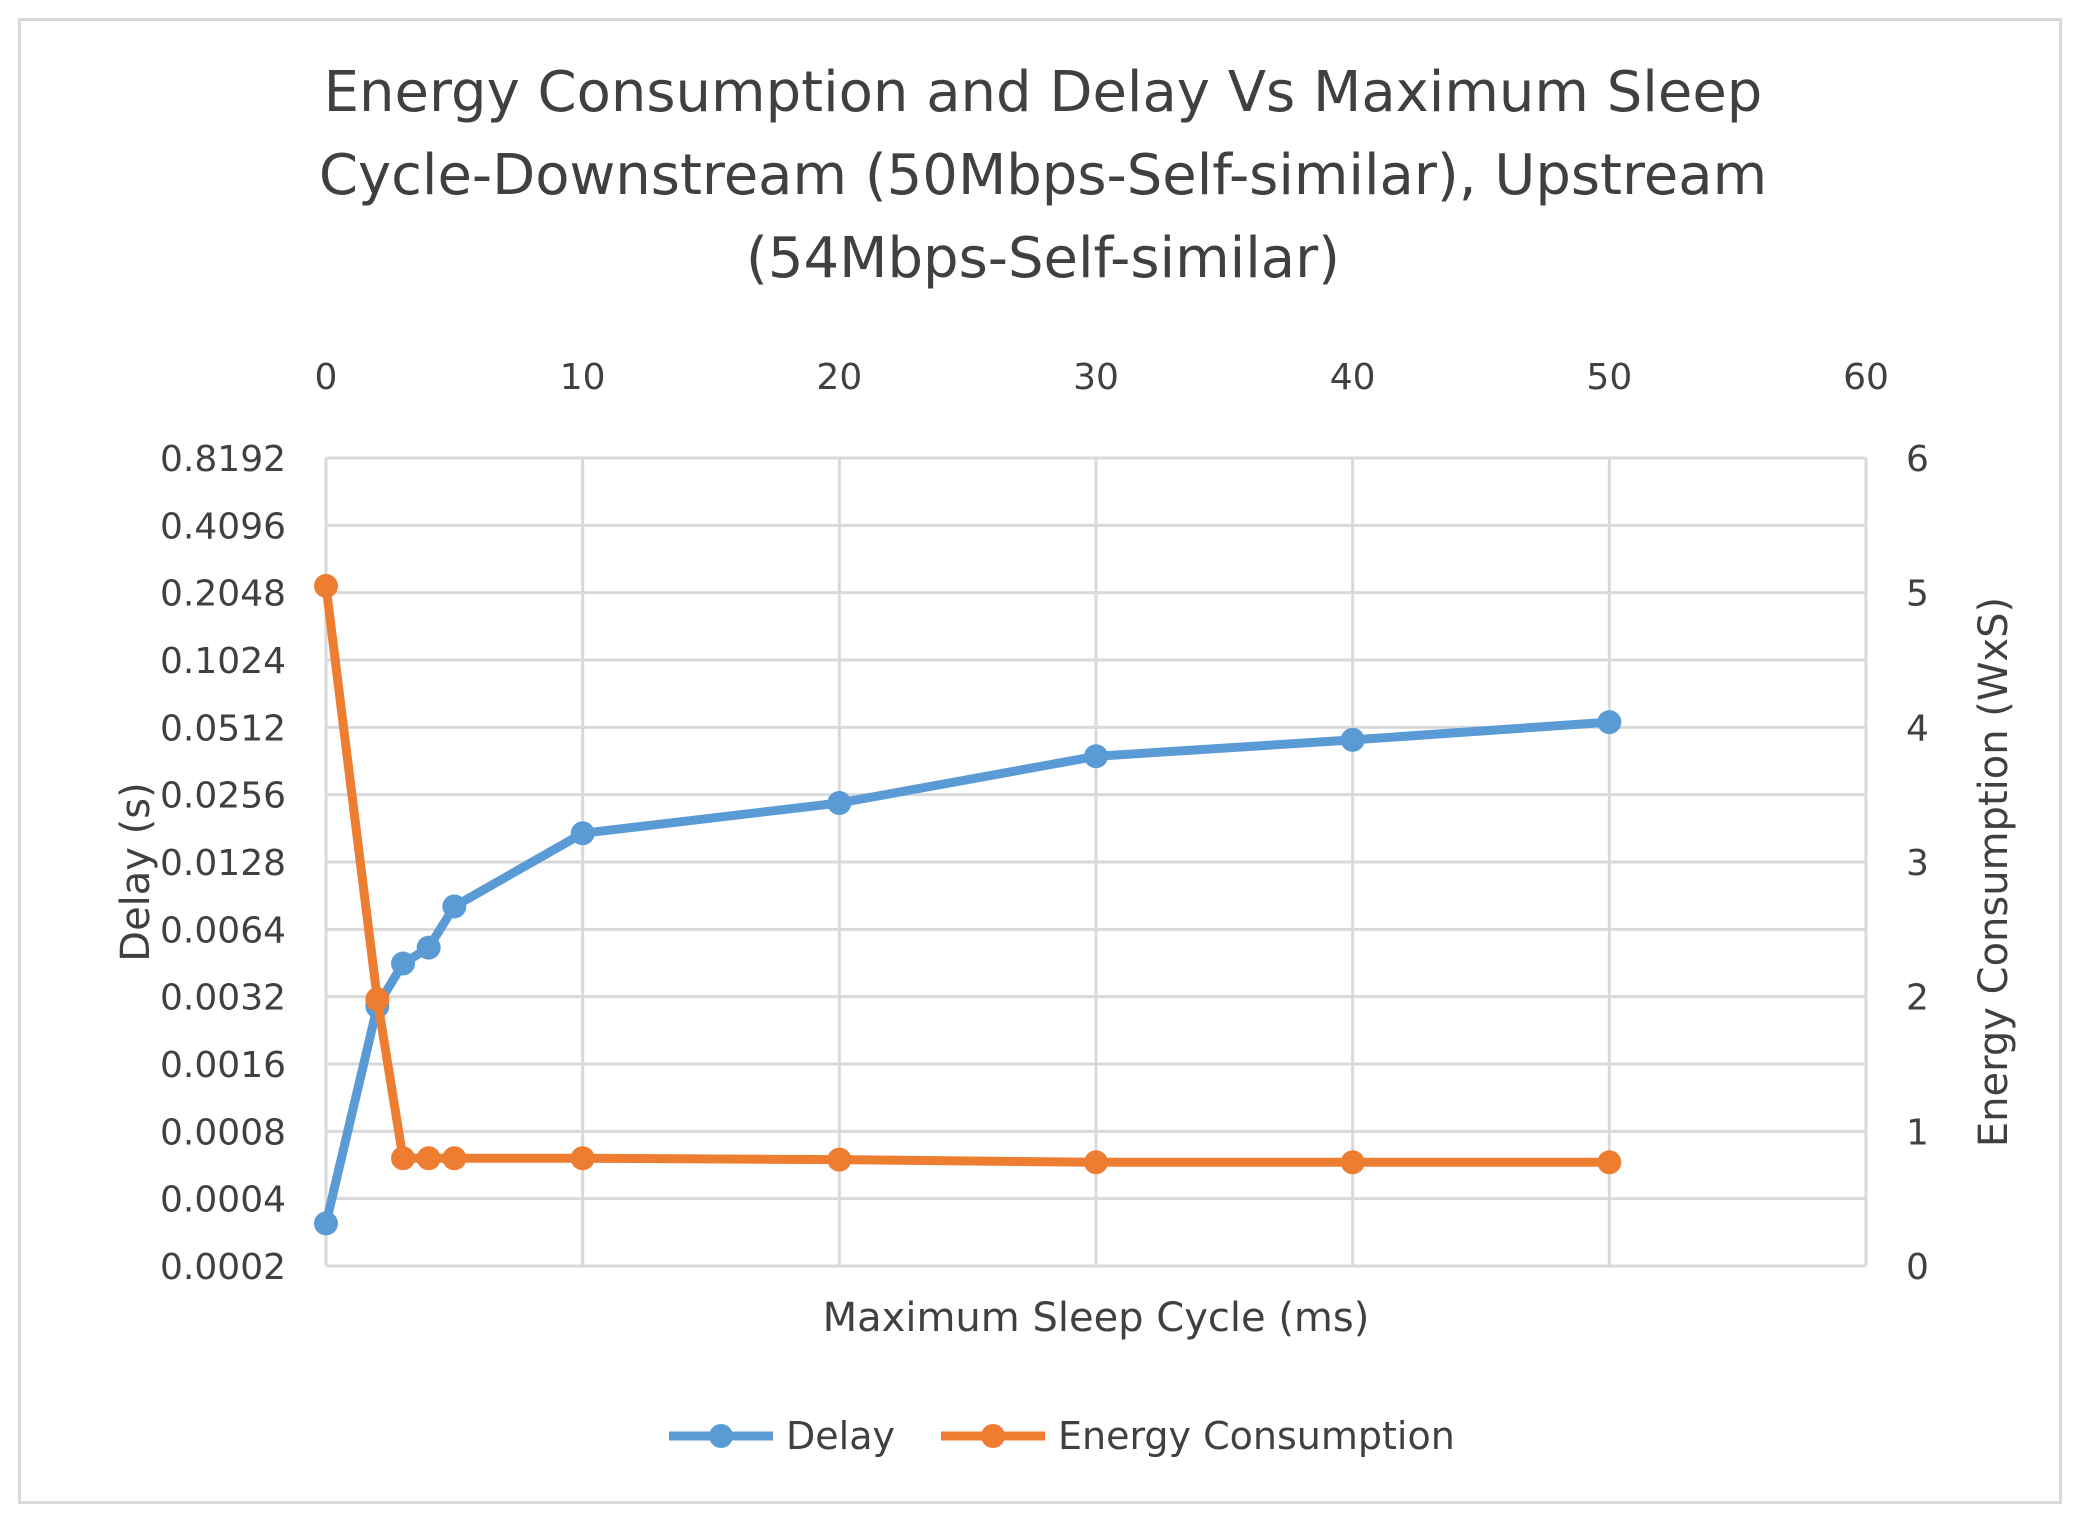 Image resolution: width=2082 pixels, height=1528 pixels. Describe the element at coordinates (223, 1132) in the screenshot. I see `left-y-tick-label: 0.0008` at that location.